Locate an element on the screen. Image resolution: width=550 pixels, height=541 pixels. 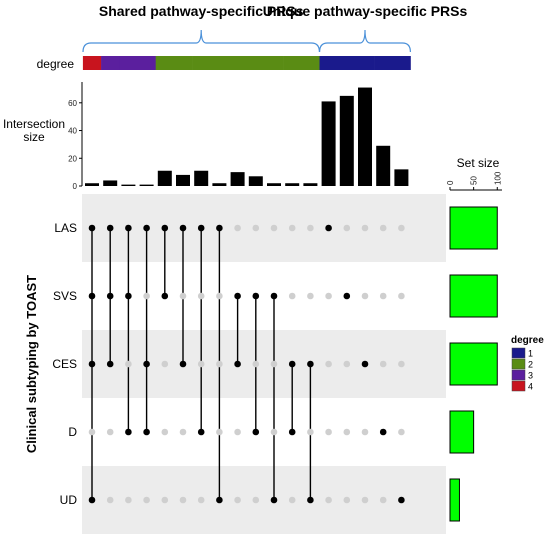
matrix-y-axis-title: Clinical subtyping by TOAST is located at coordinates (31, 364).